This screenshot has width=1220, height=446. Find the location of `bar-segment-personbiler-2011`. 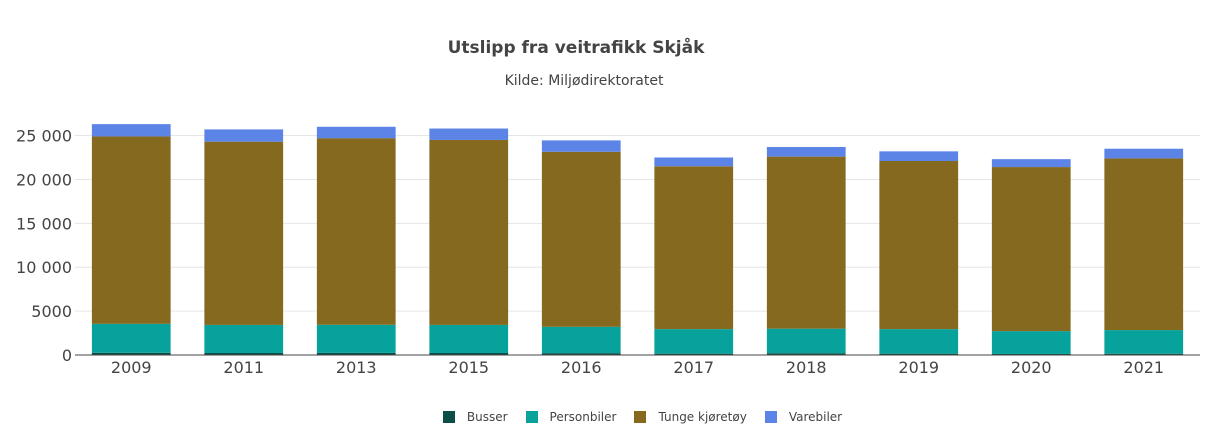

bar-segment-personbiler-2011 is located at coordinates (244, 338).